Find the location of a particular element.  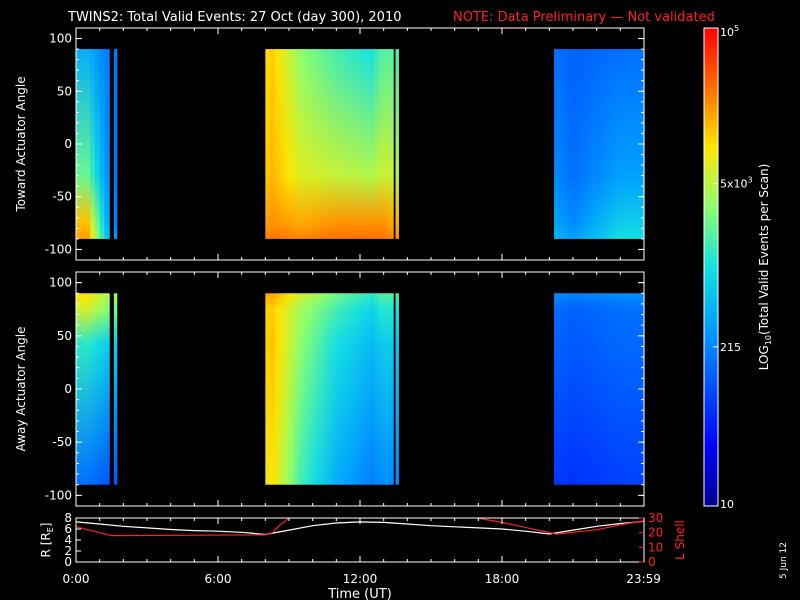

preliminary-note: NOTE: Data Preliminary — Not validated is located at coordinates (584, 17).